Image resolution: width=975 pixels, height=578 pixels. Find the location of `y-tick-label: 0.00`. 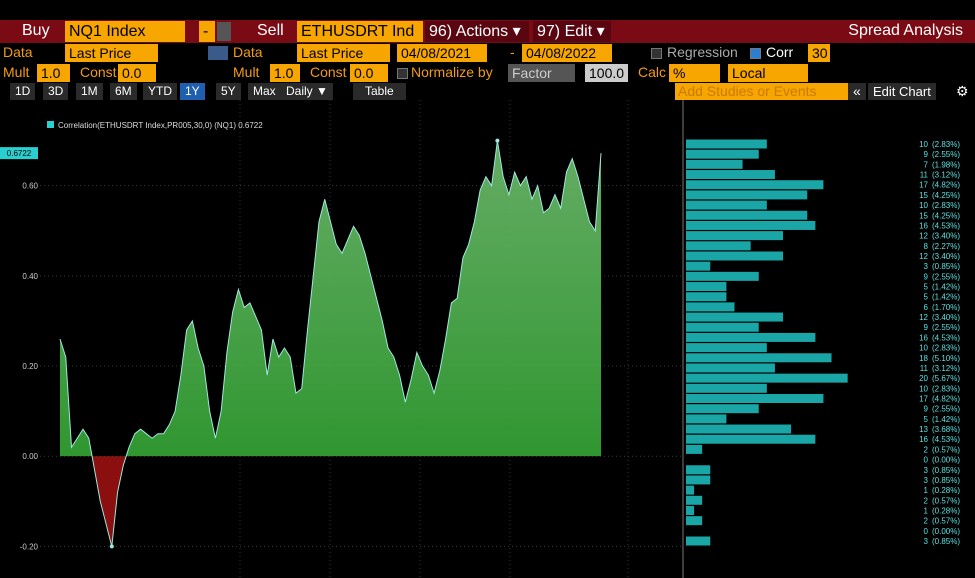

y-tick-label: 0.00 is located at coordinates (30, 456).